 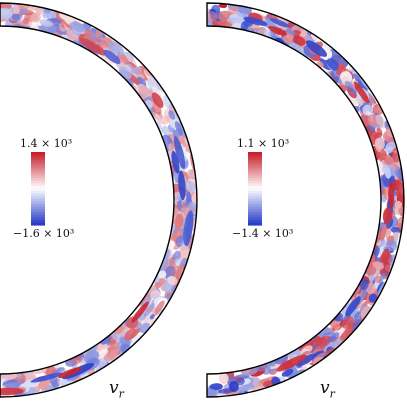 What do you see at coordinates (327, 389) in the screenshot?
I see `right-variable-label: vr` at bounding box center [327, 389].